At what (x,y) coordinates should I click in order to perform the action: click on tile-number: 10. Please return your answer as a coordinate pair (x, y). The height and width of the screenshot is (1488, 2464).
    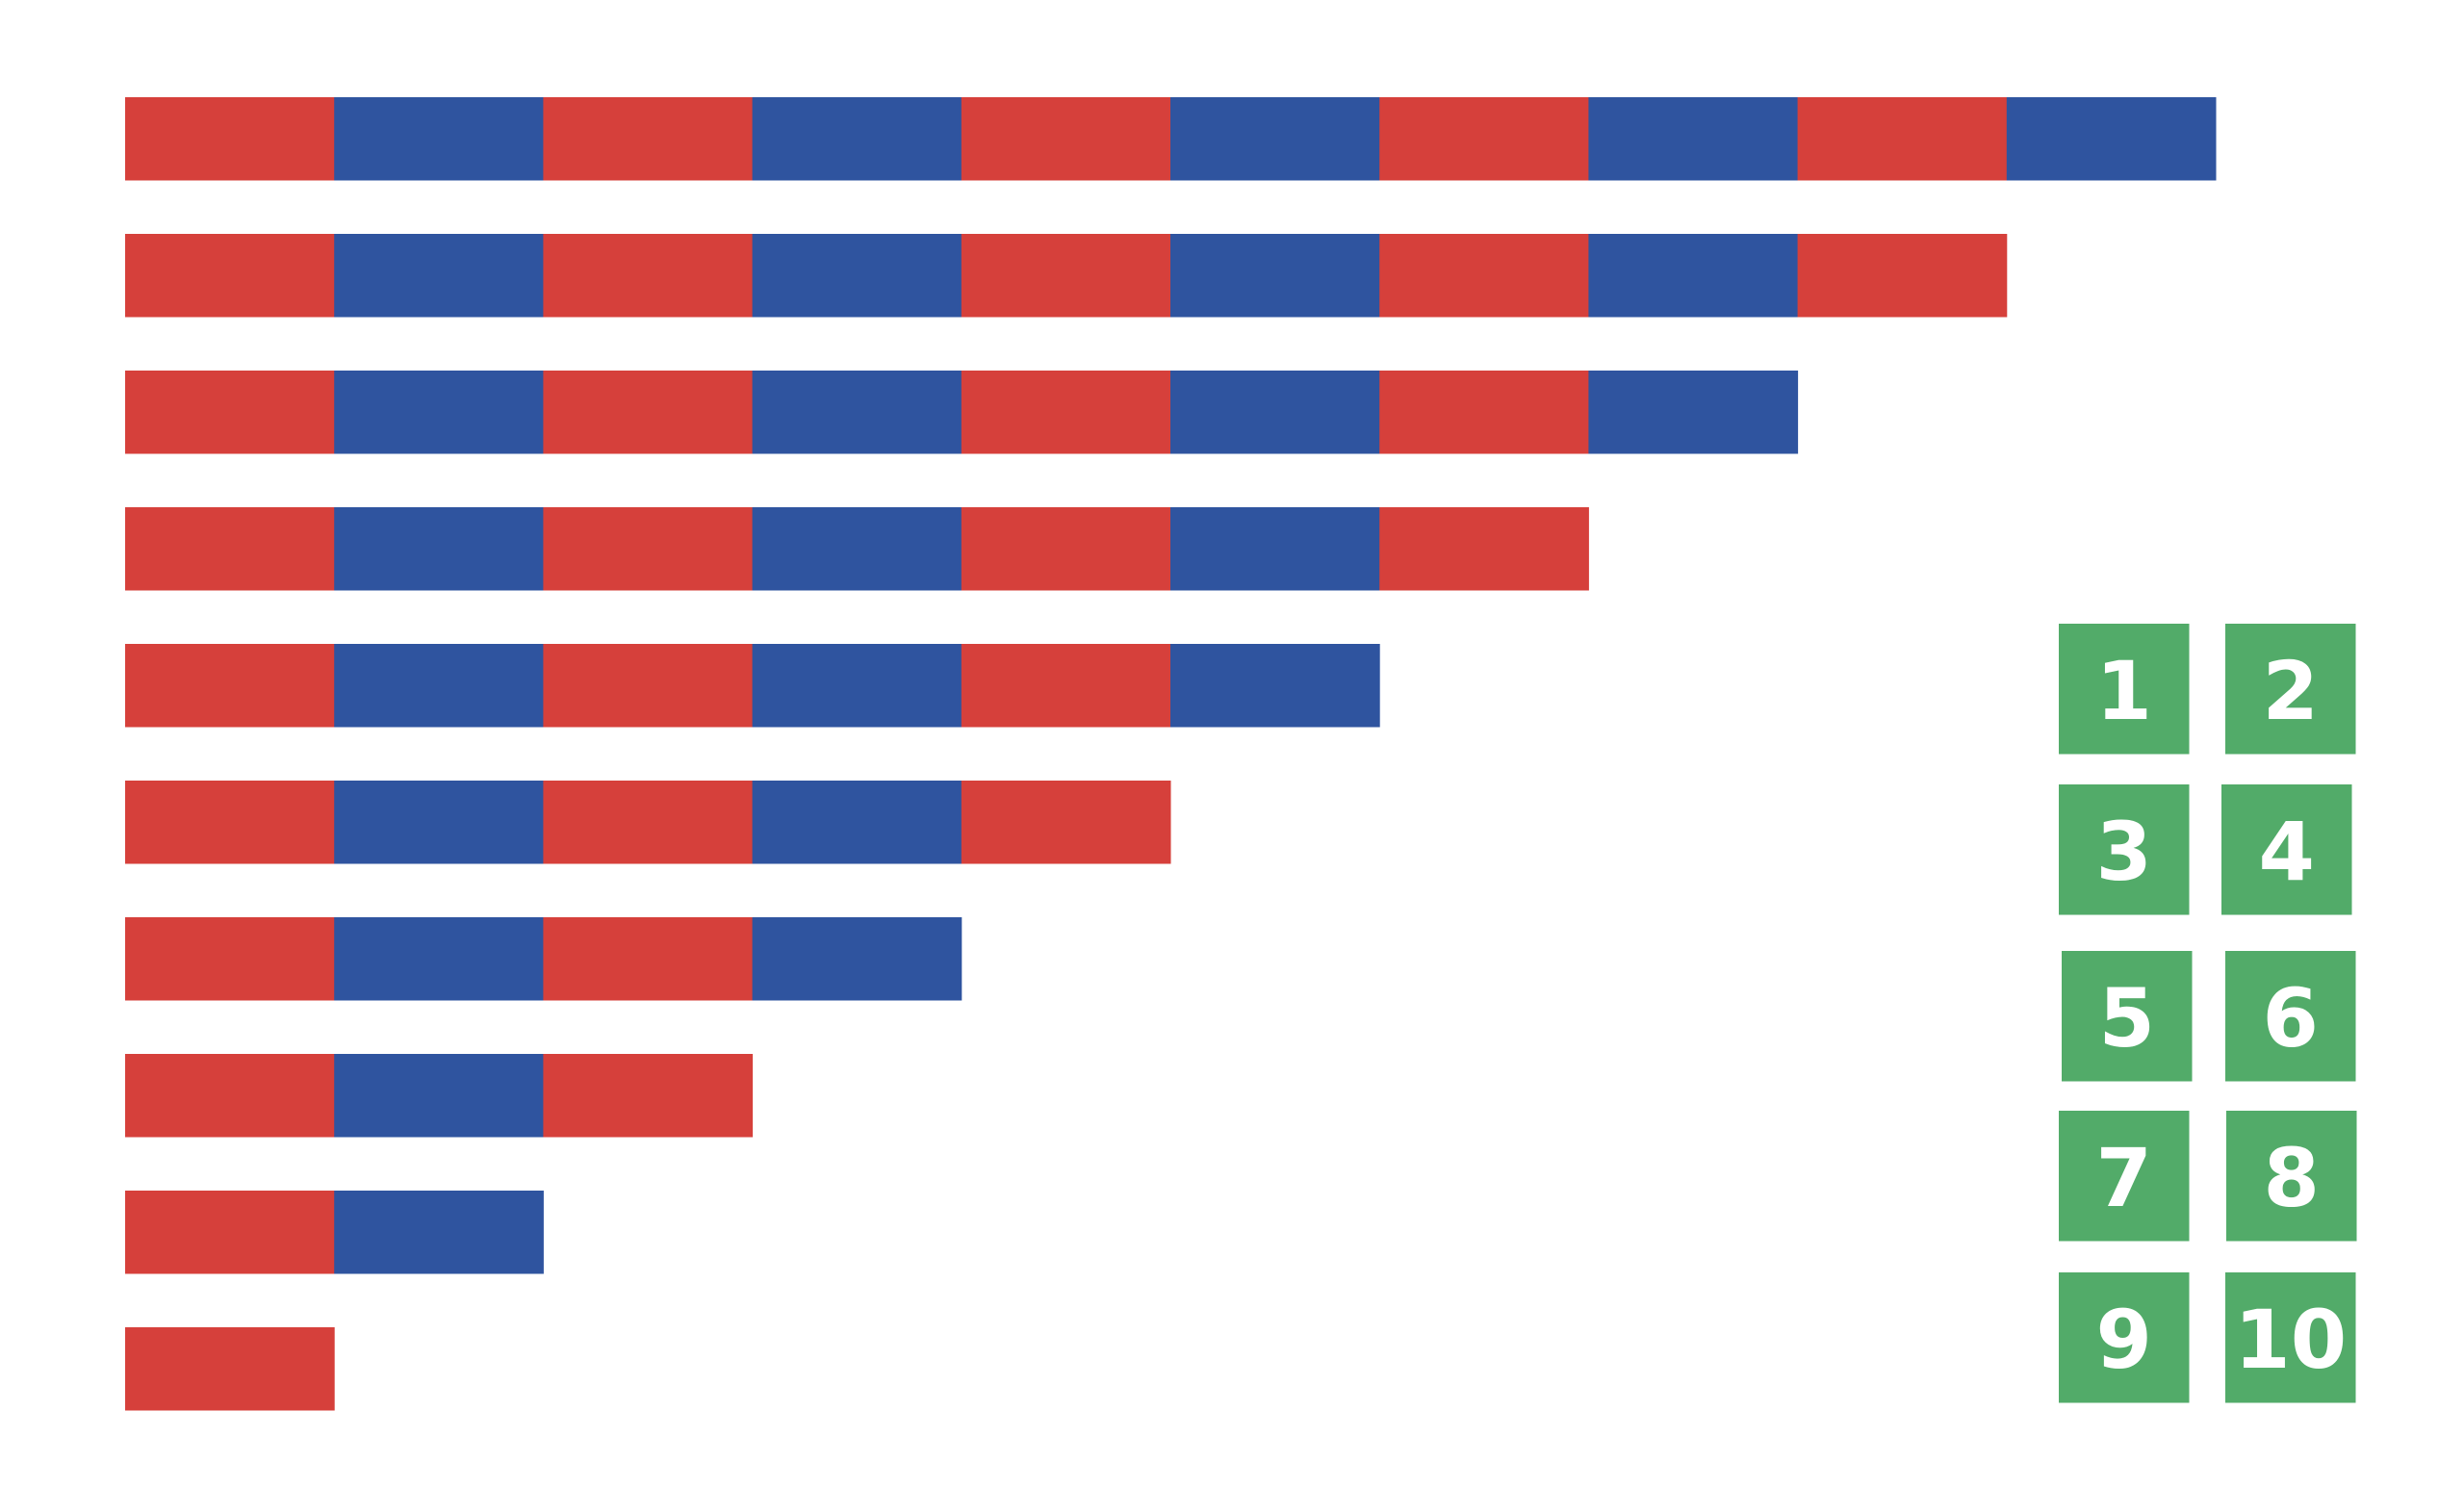
    Looking at the image, I should click on (2290, 1340).